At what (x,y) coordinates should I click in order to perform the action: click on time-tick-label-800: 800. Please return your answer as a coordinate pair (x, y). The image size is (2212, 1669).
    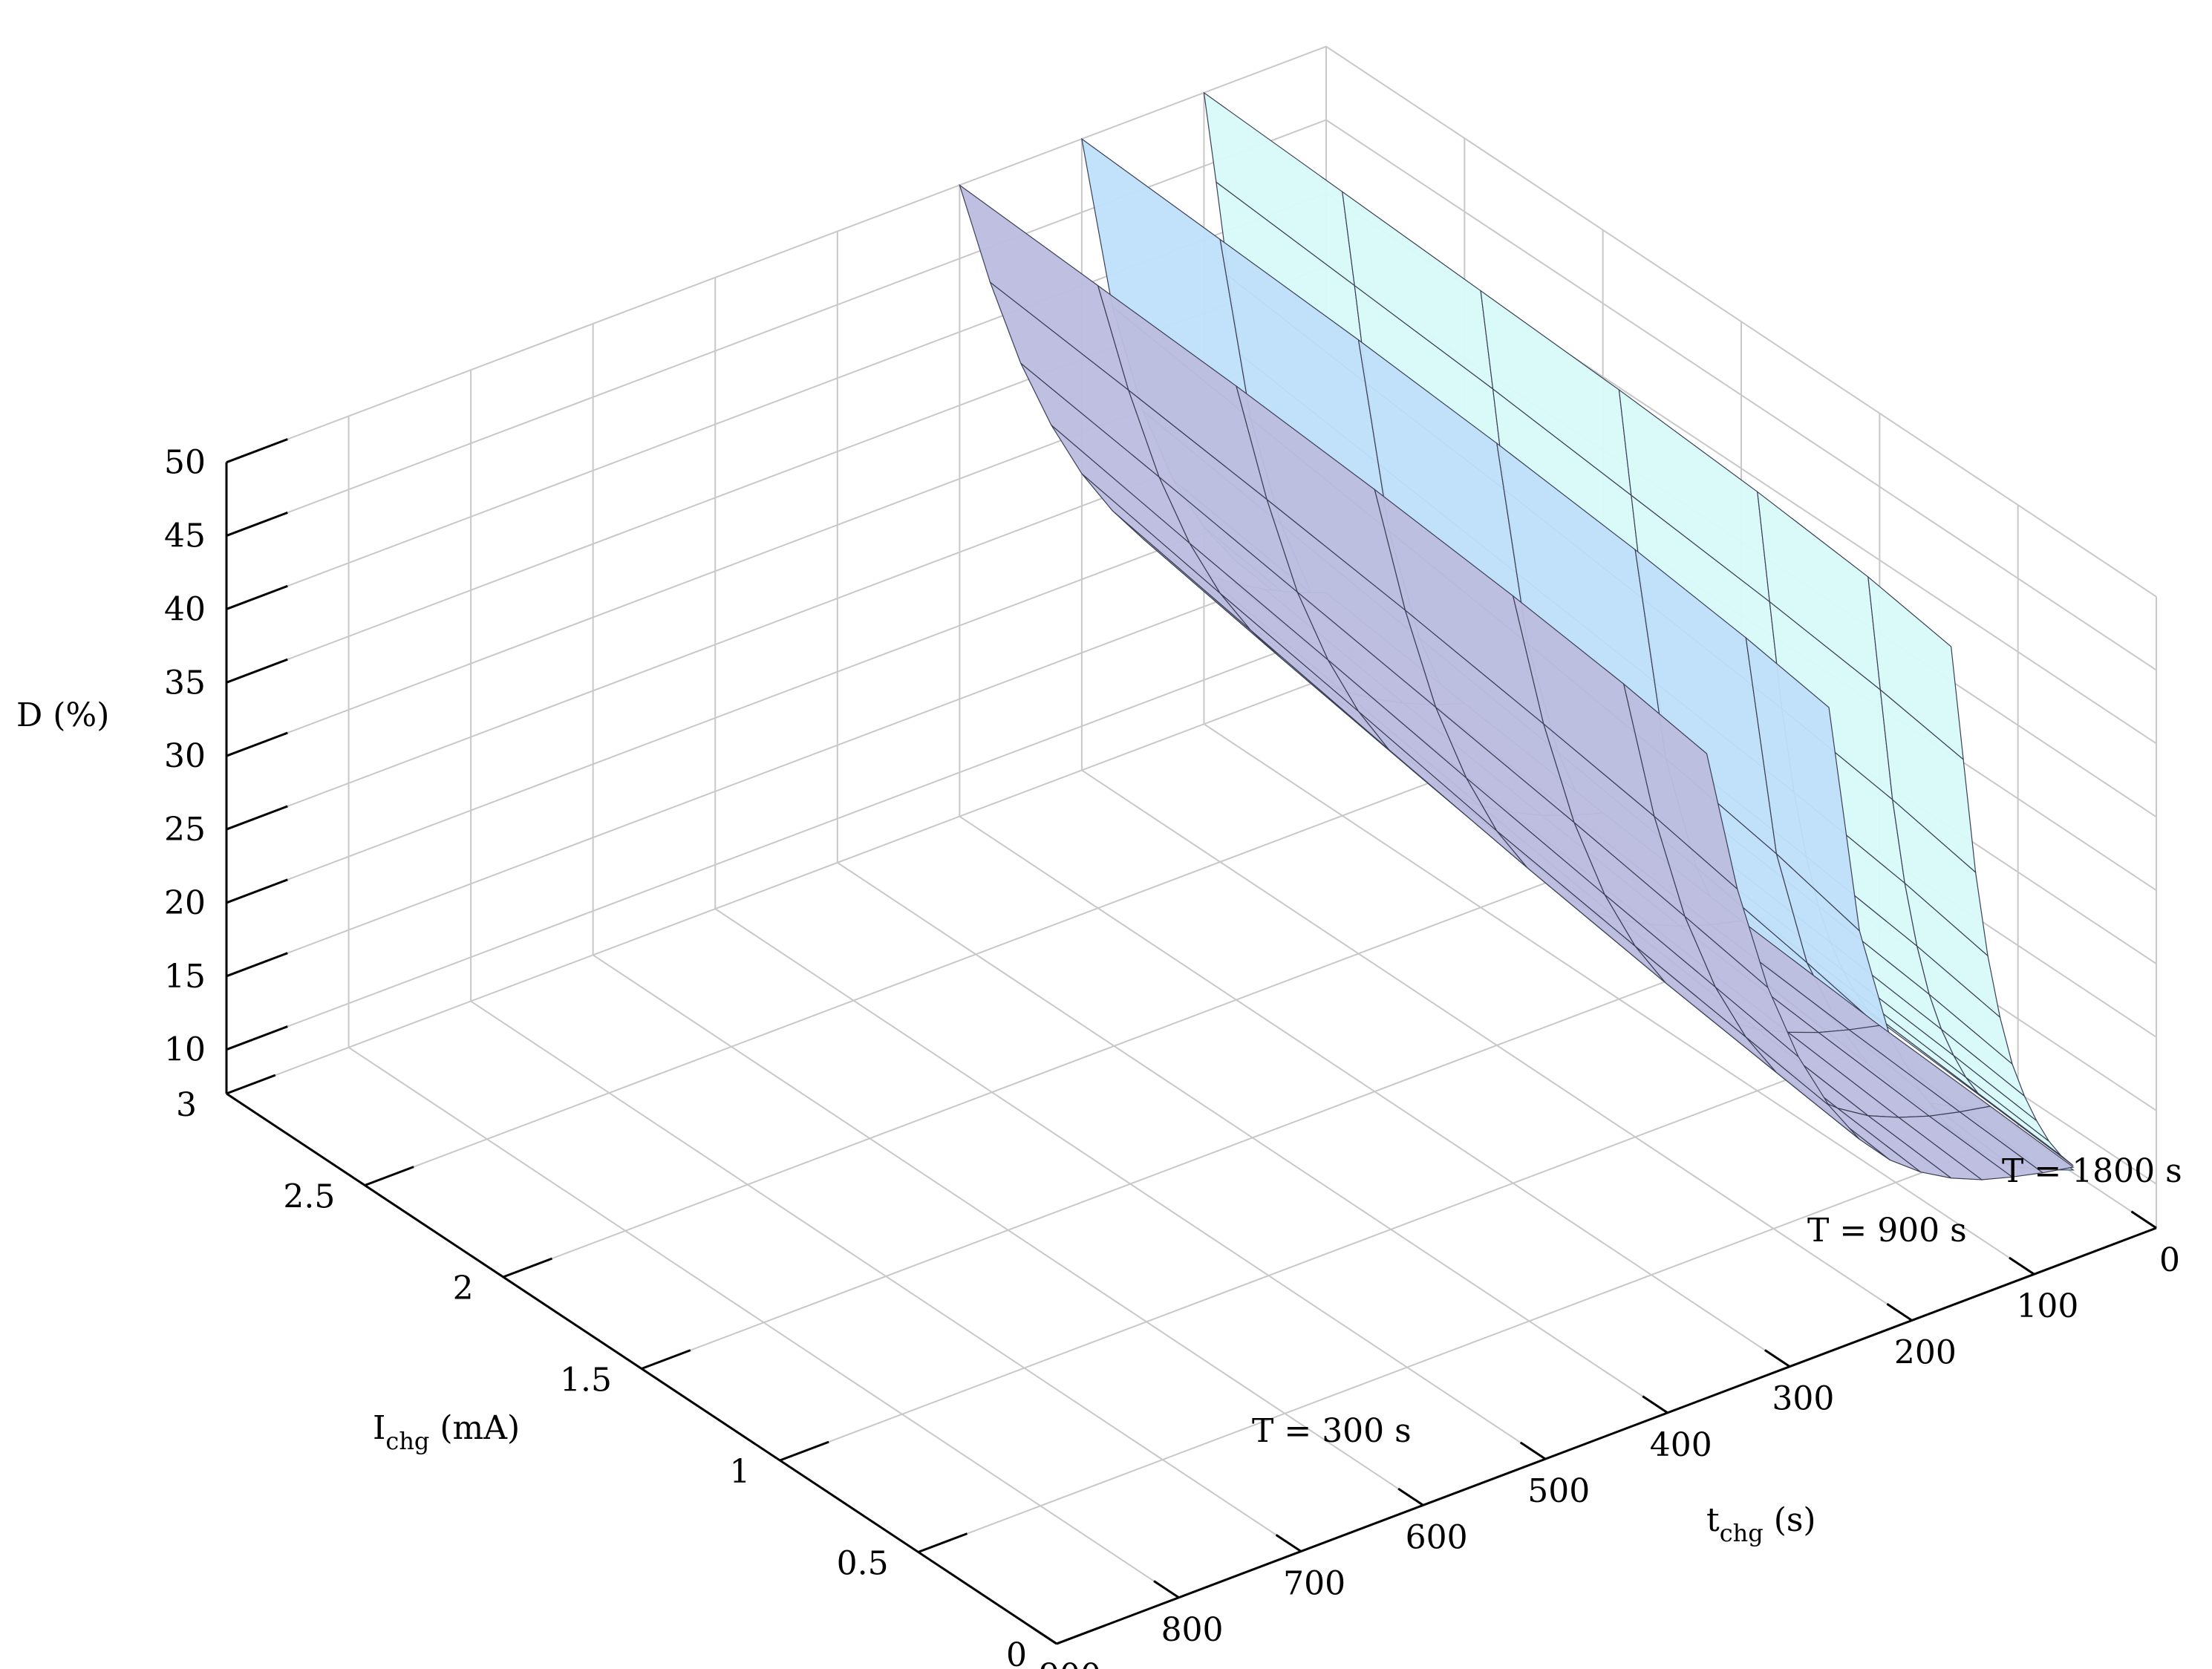
    Looking at the image, I should click on (1192, 1630).